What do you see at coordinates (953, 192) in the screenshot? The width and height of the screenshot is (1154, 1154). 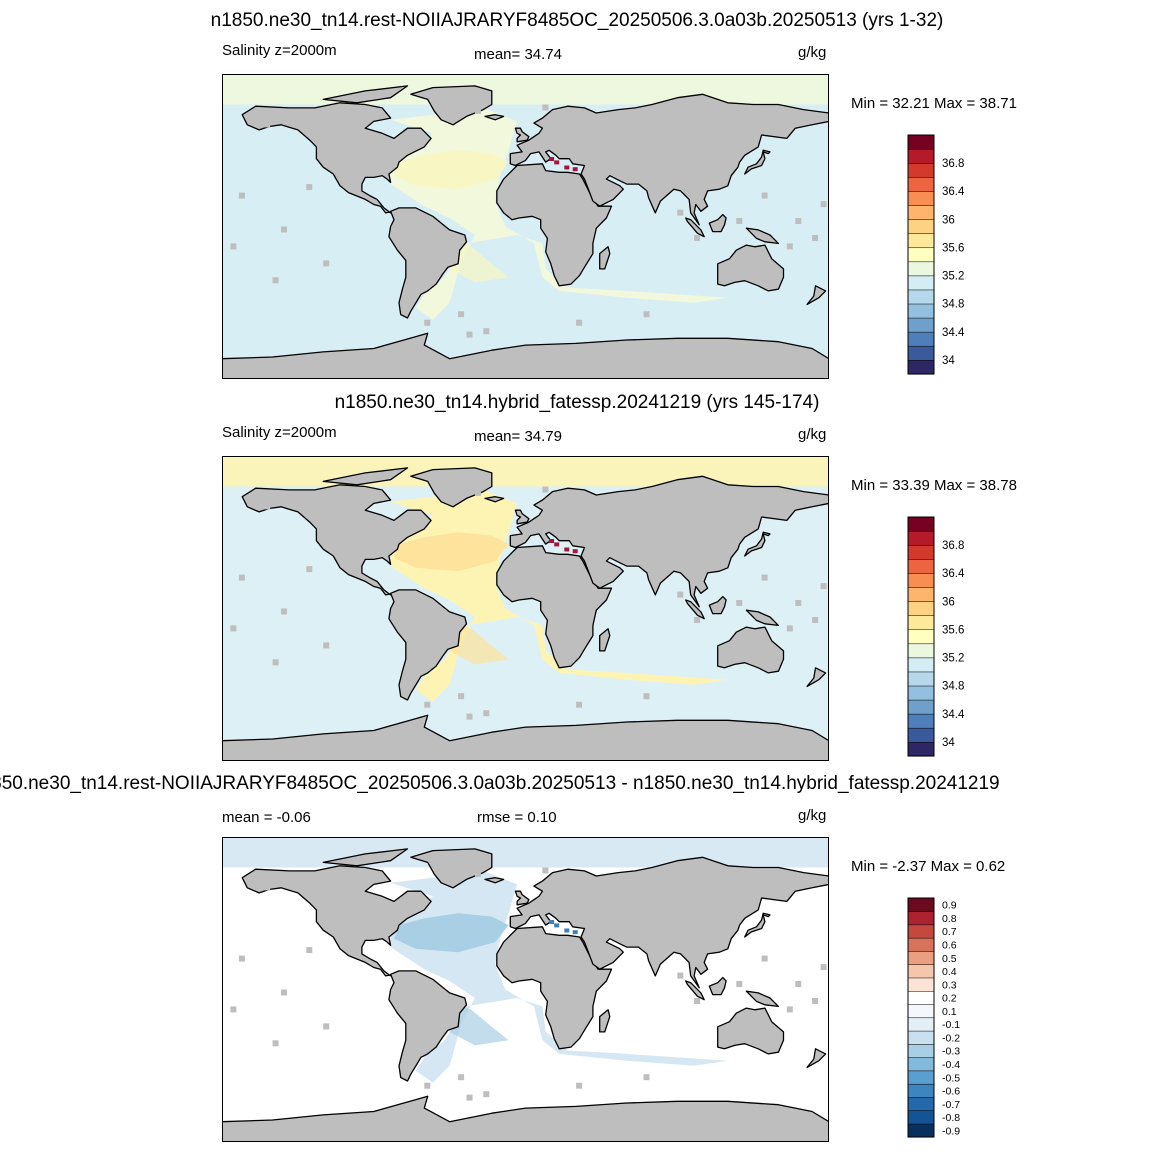 I see `colorbar-tick-label: 36.4` at bounding box center [953, 192].